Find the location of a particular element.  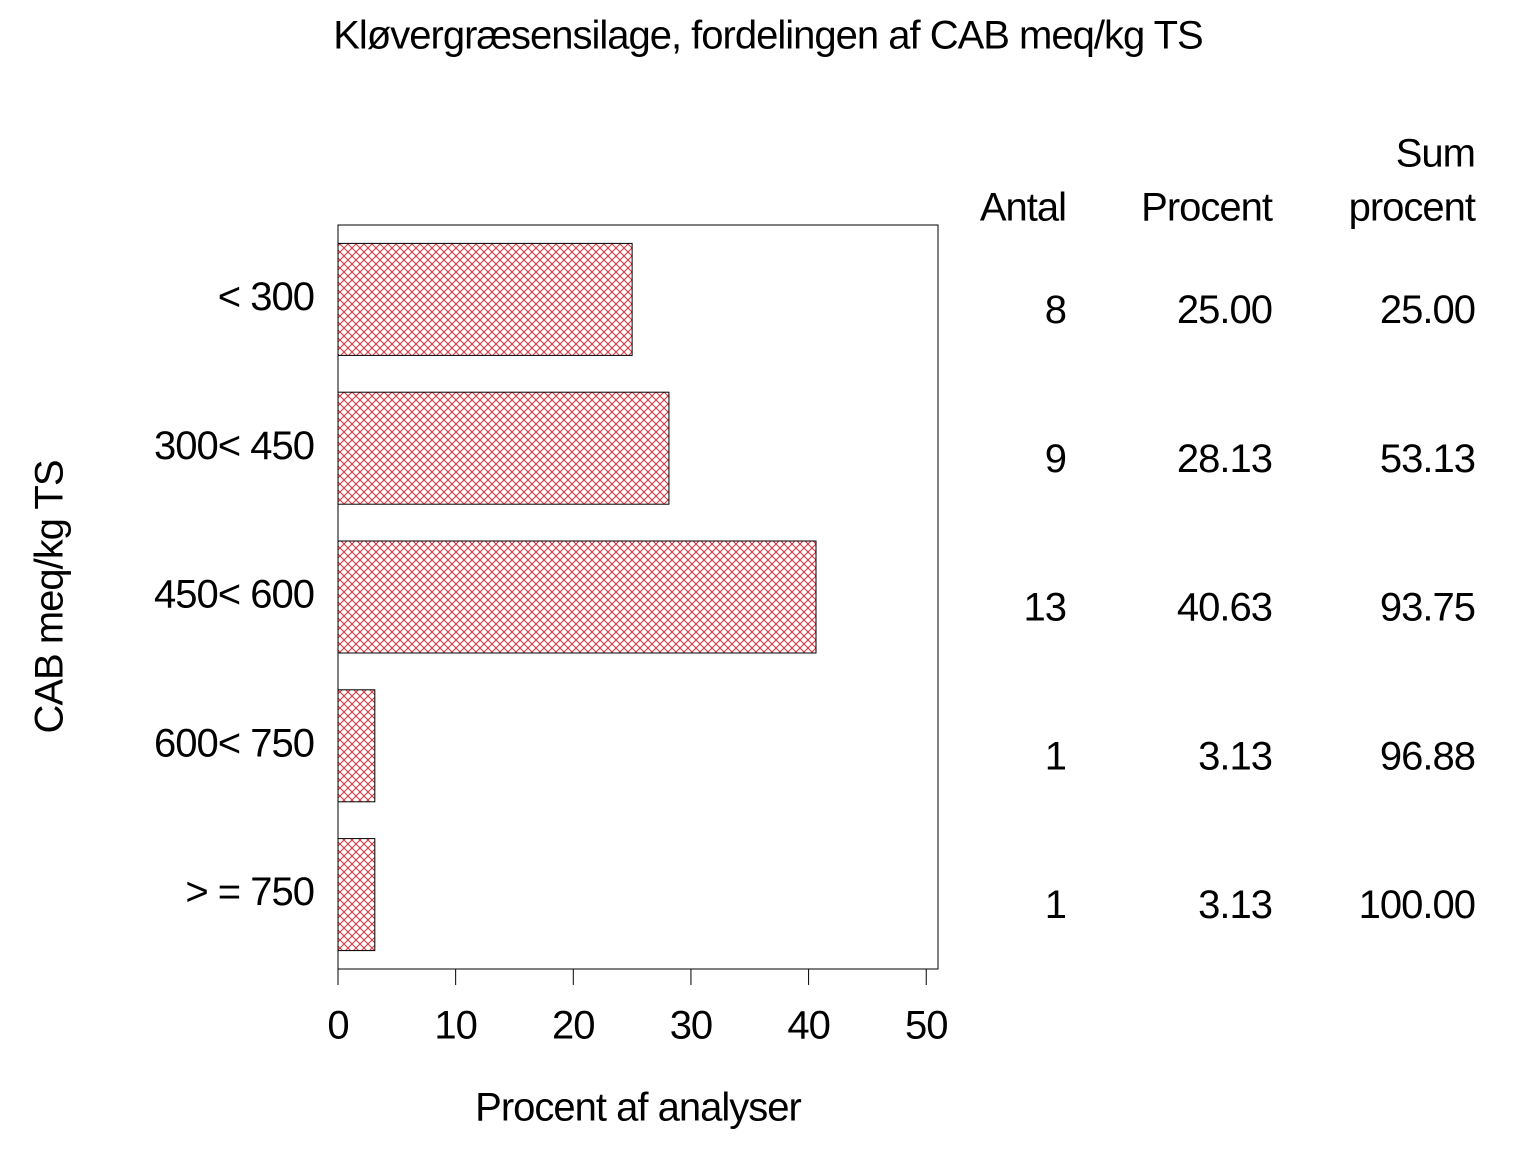

x-tick-label: 50 is located at coordinates (926, 1026).